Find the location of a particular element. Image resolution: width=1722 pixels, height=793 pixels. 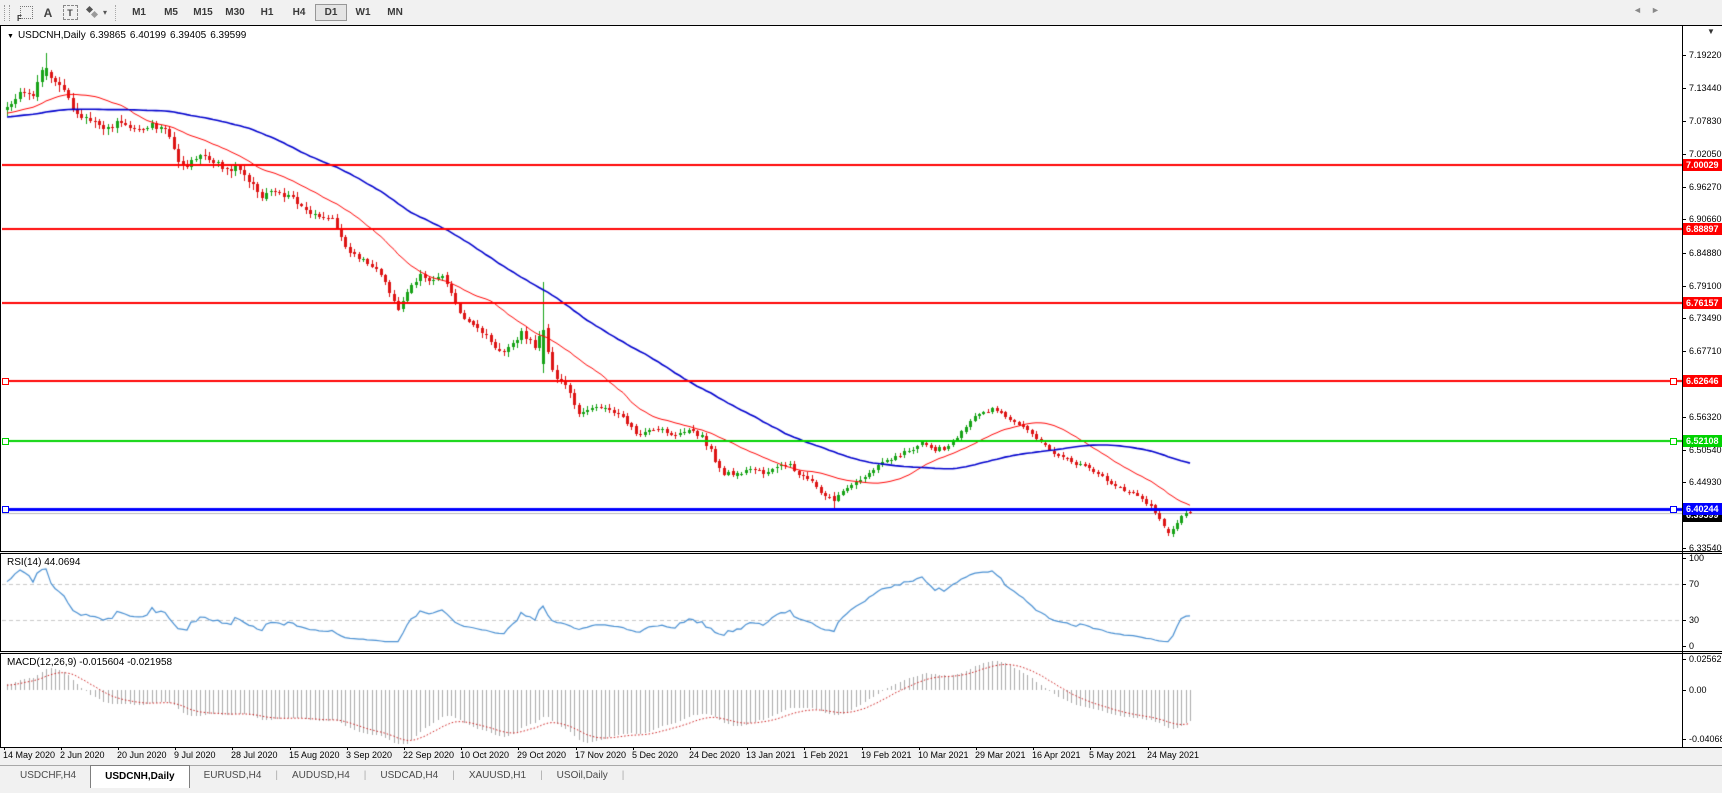

chart-tab-audusd: AUDUSD,H4 is located at coordinates (321, 775).